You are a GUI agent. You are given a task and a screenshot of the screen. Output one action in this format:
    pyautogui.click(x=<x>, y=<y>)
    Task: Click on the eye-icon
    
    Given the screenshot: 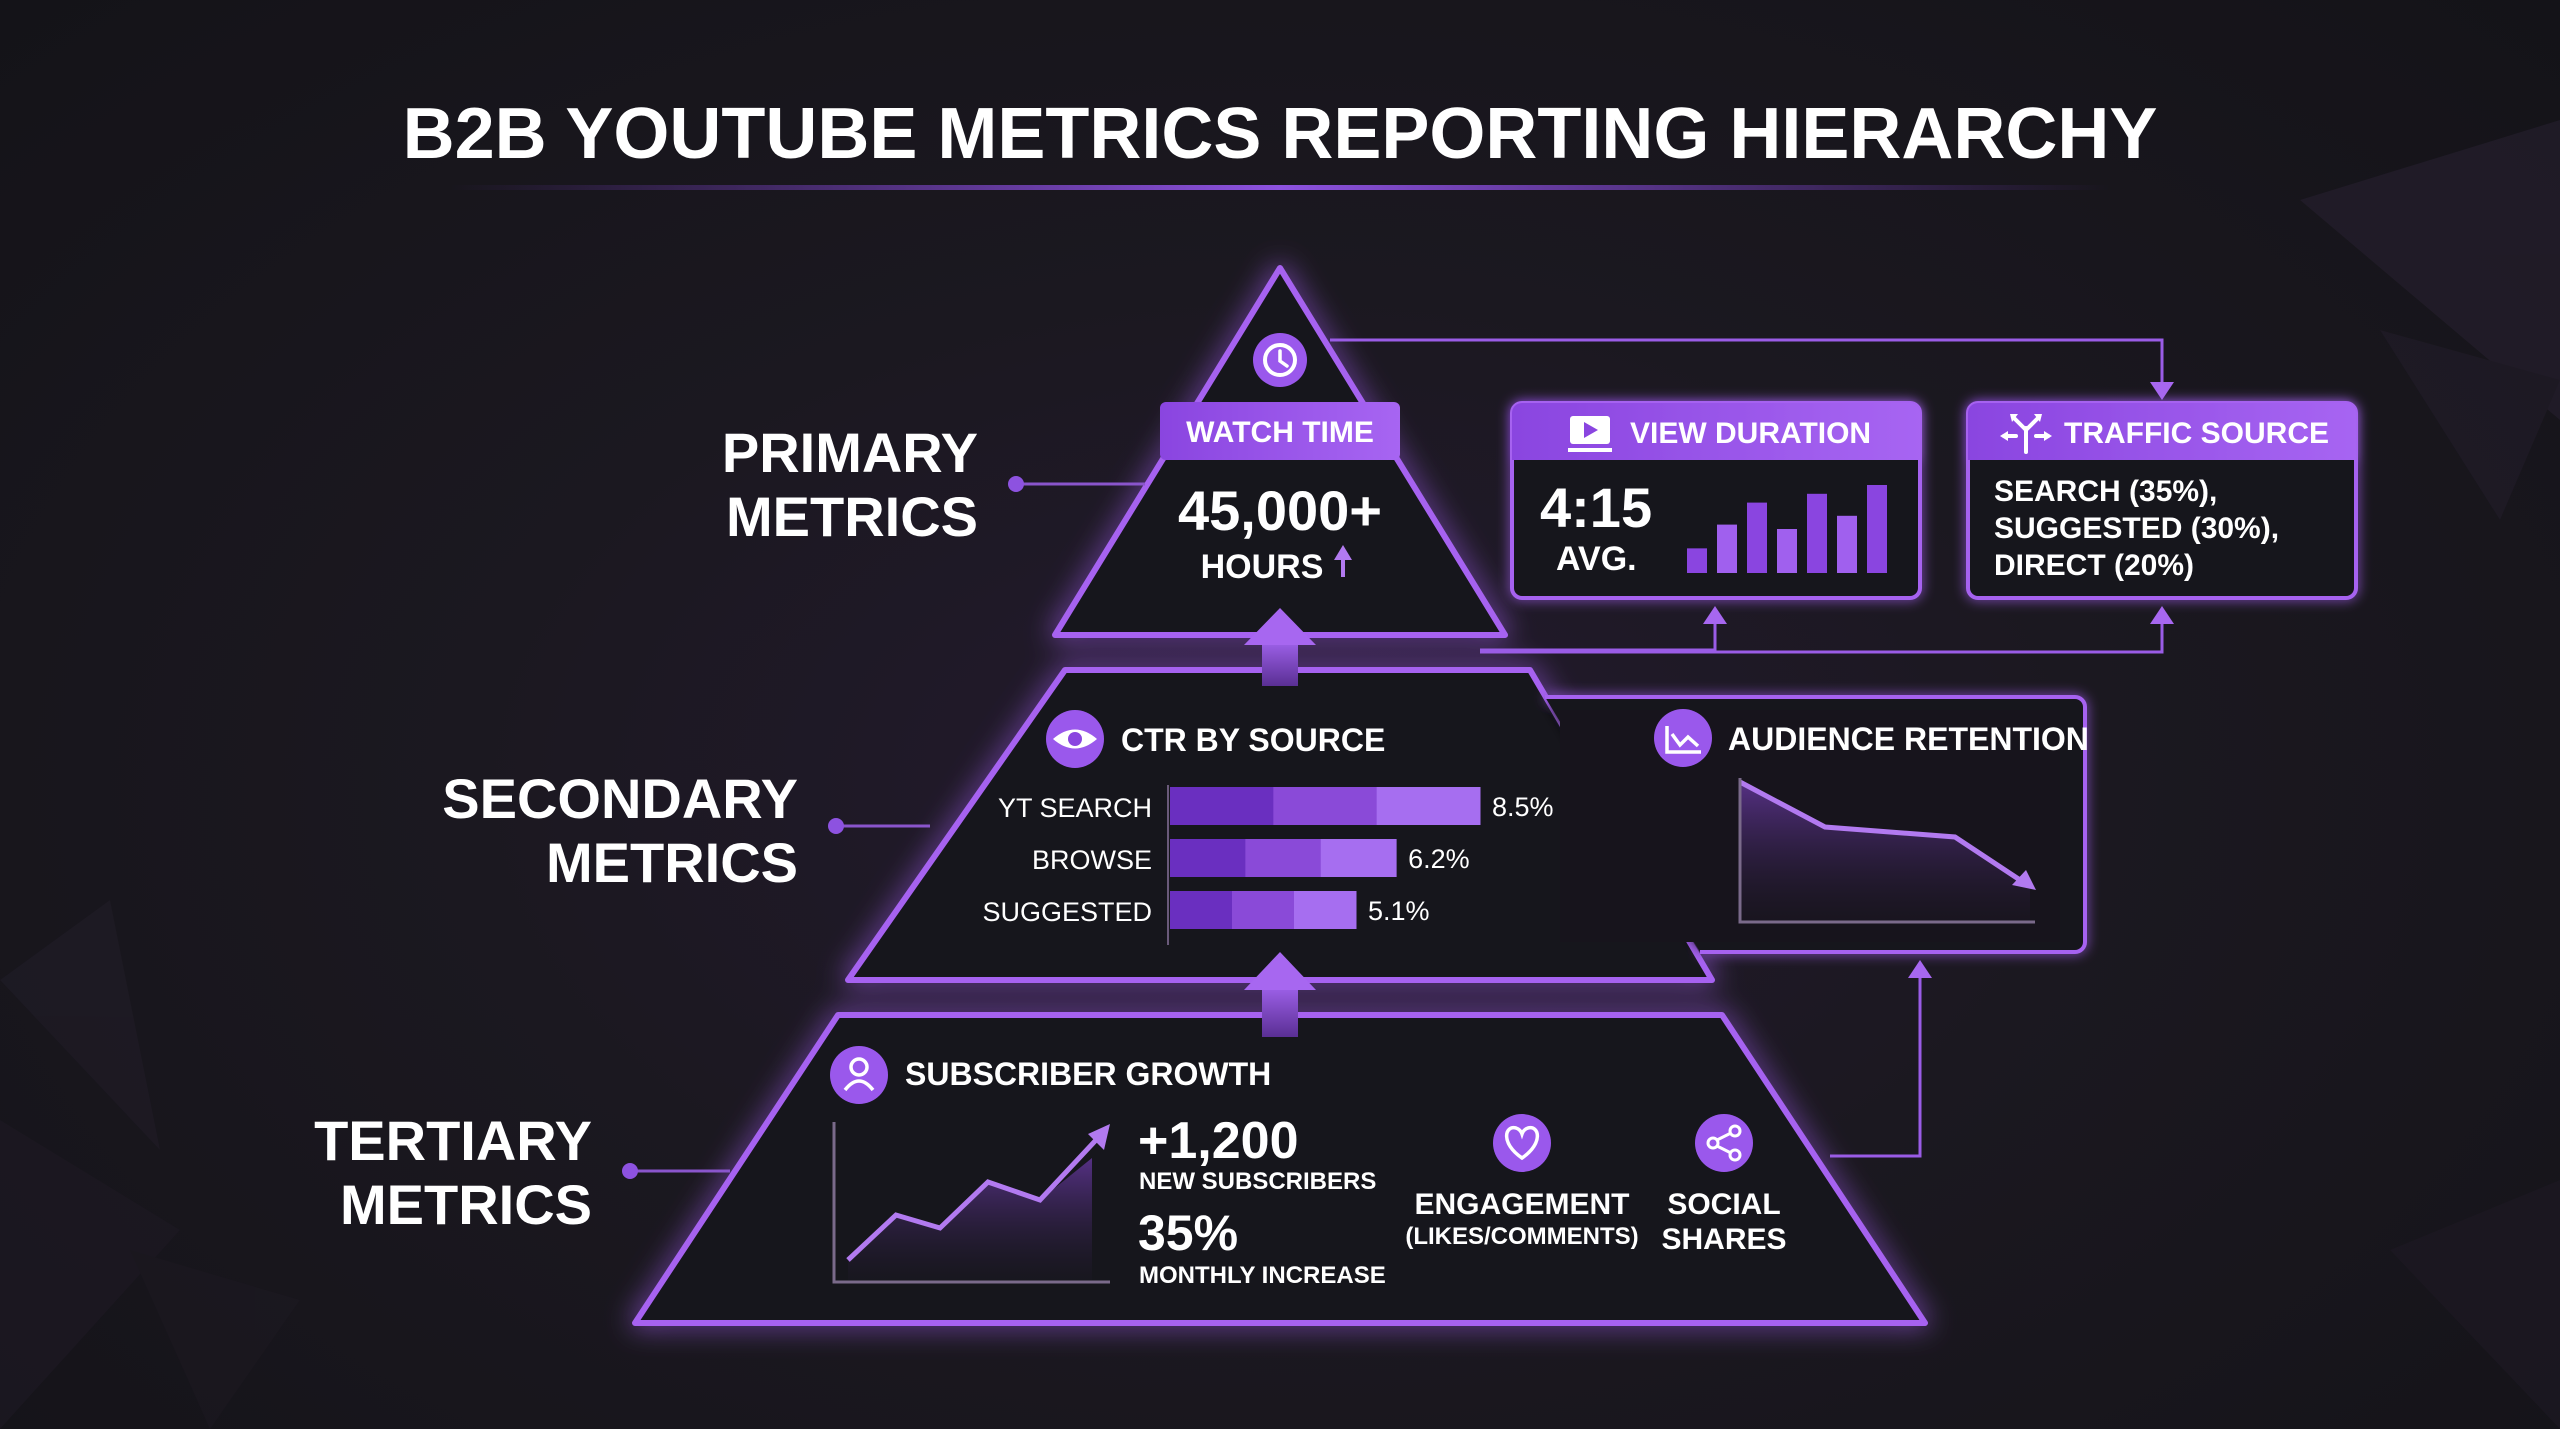 What is the action you would take?
    pyautogui.click(x=1075, y=739)
    